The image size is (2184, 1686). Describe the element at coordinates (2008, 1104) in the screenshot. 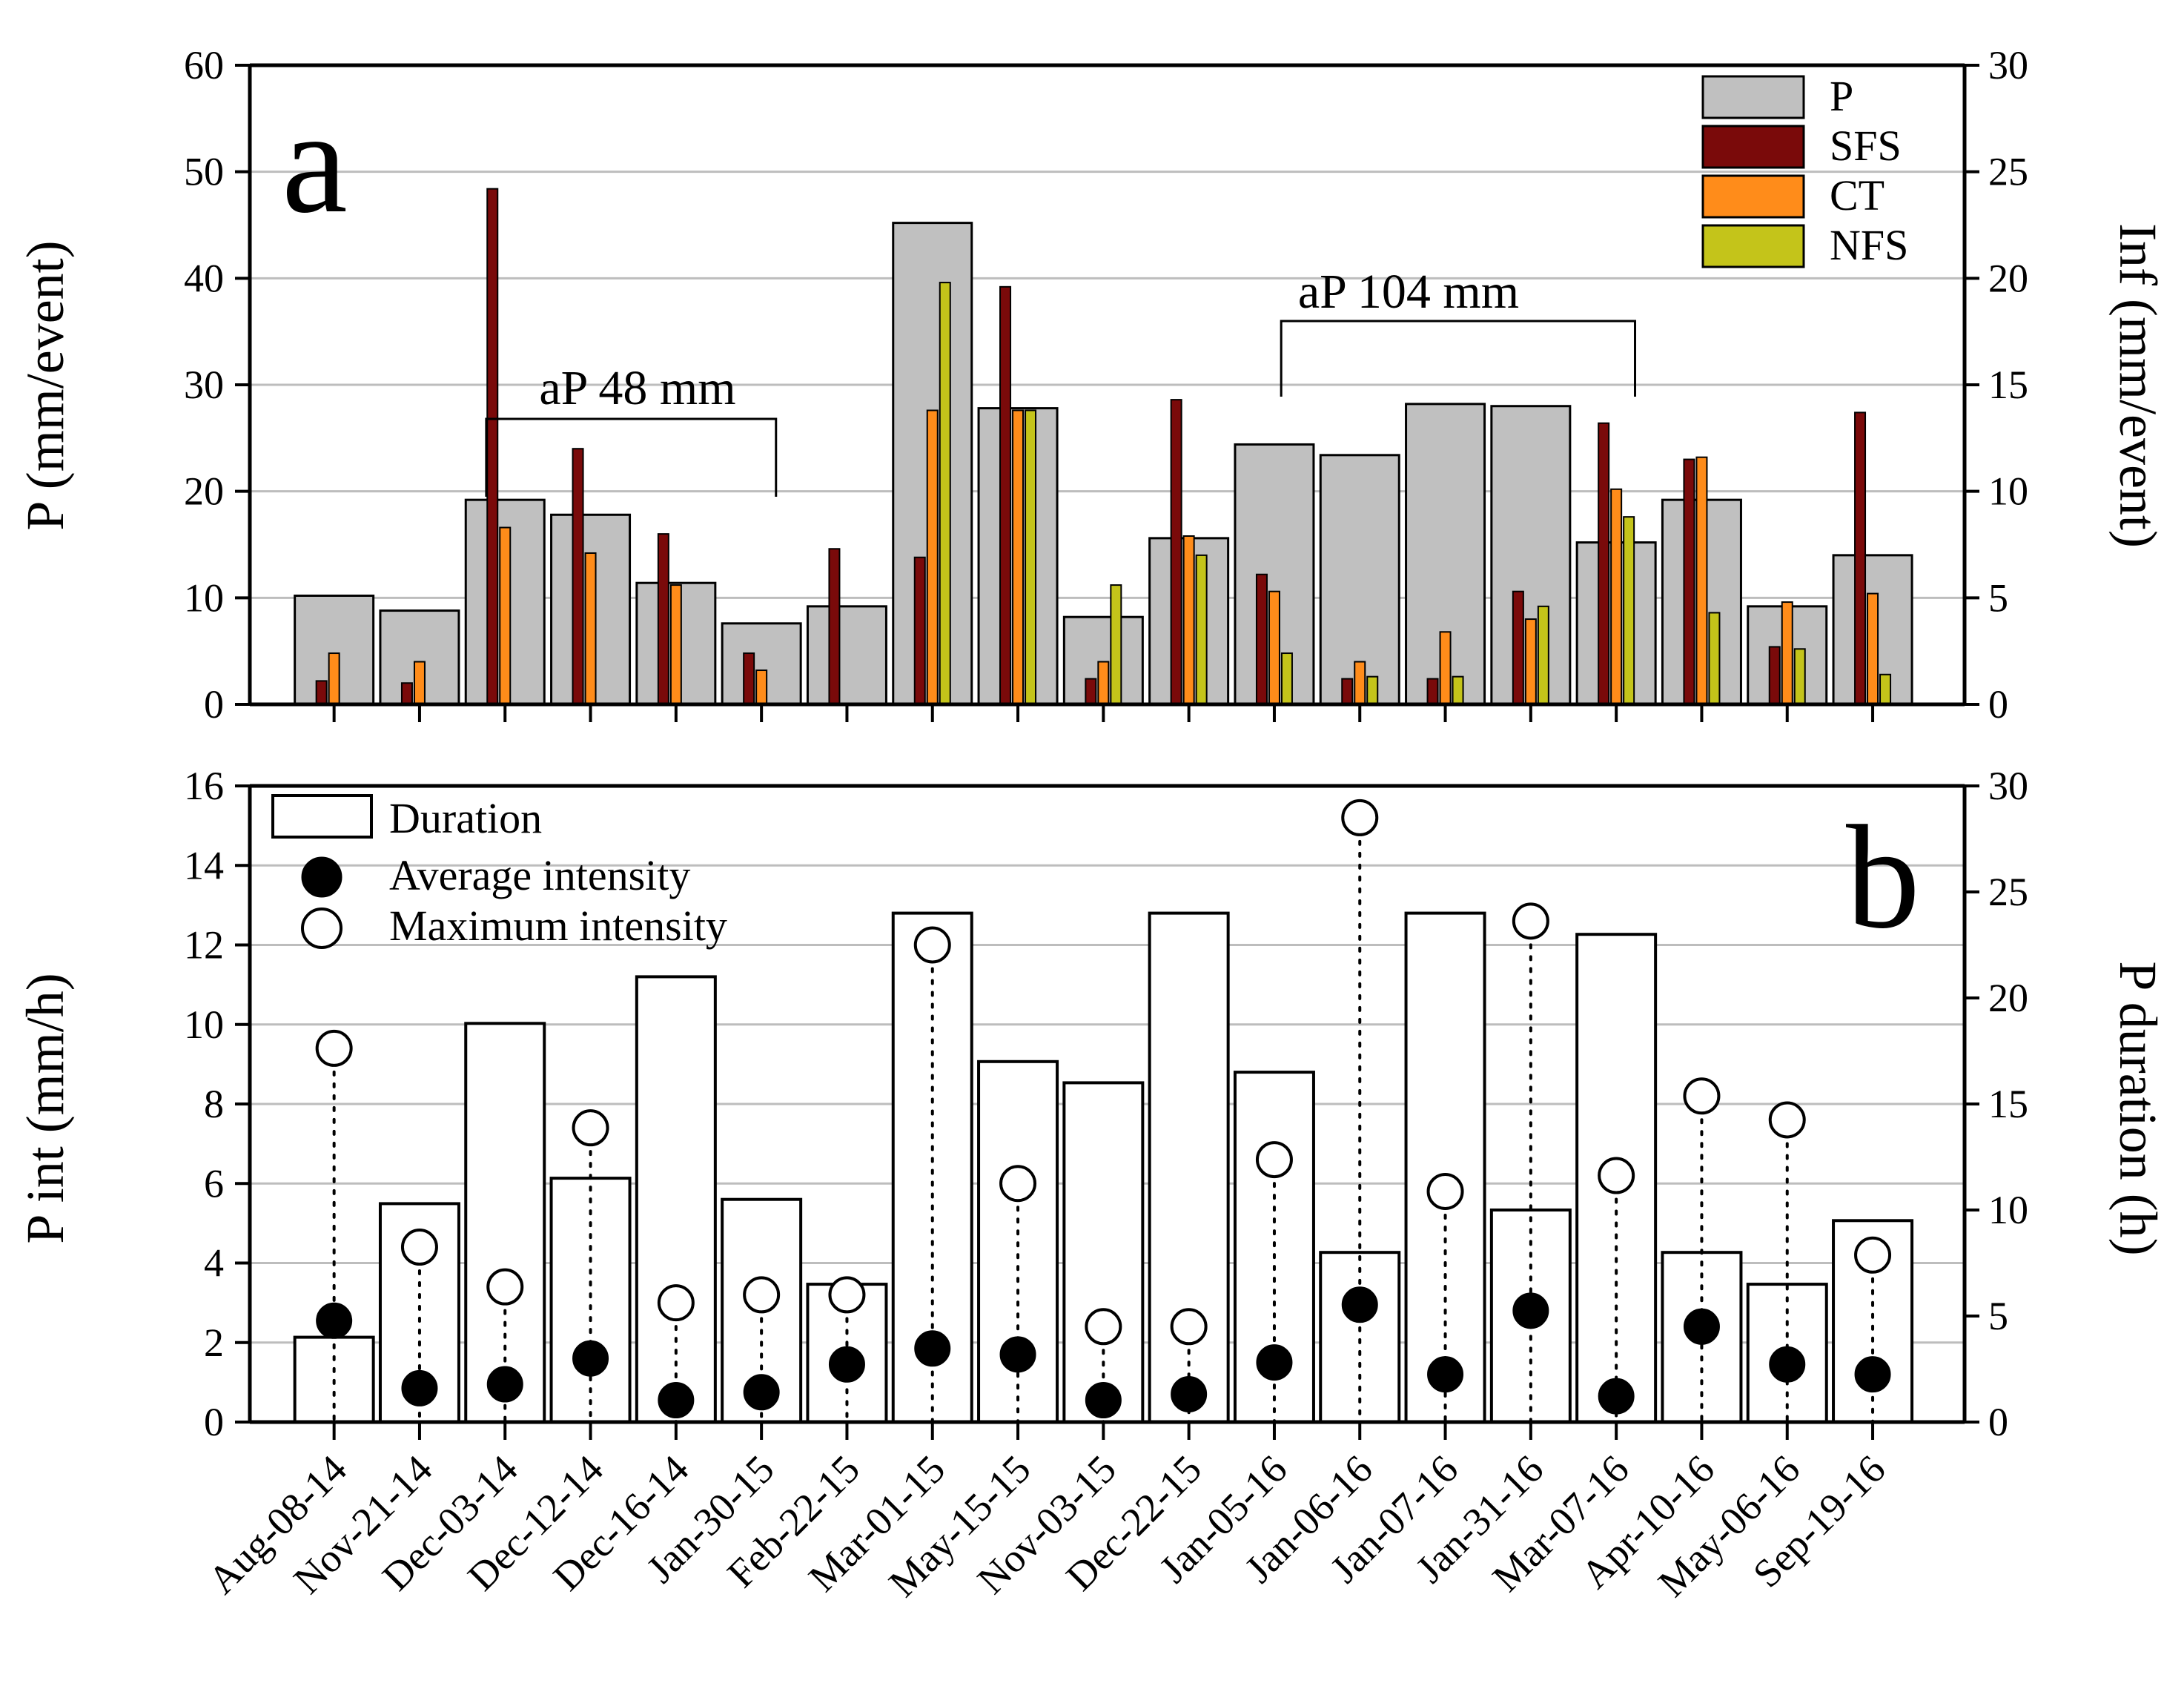

I see `b-right-tick-label: 15` at that location.